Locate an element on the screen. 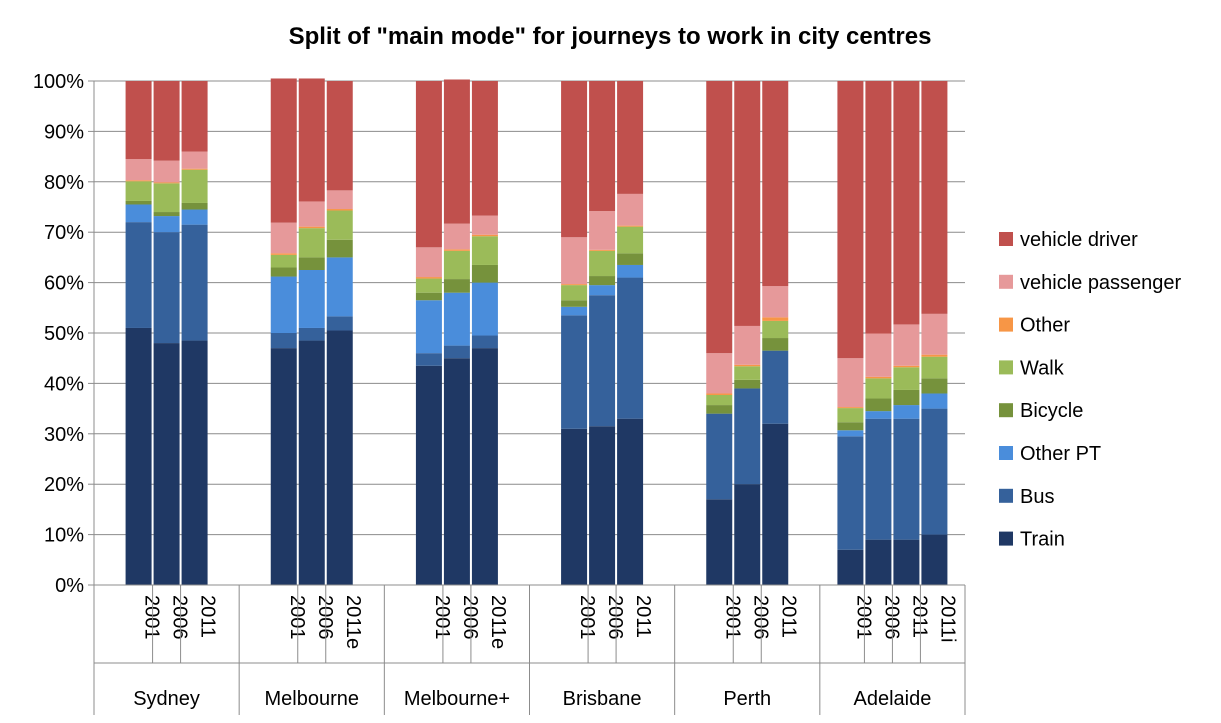  y-tick-label: 70% is located at coordinates (64, 233).